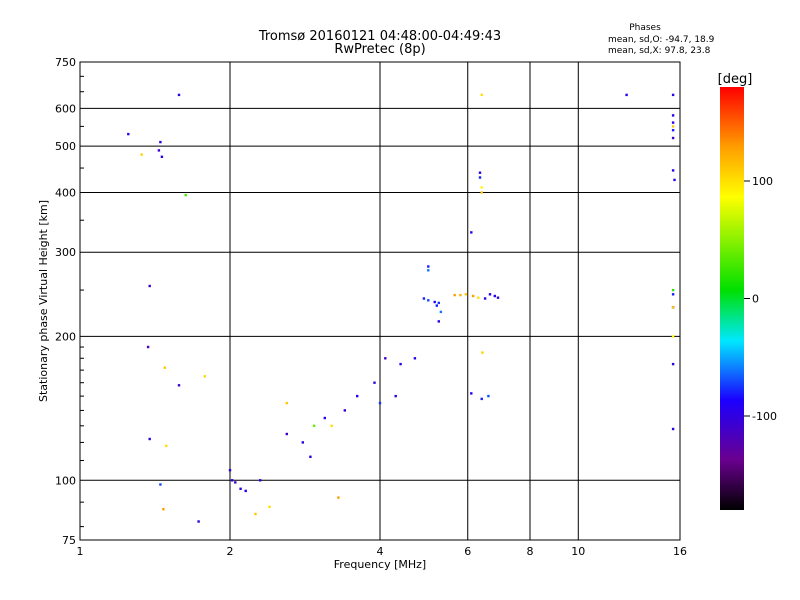 This screenshot has height=600, width=800. What do you see at coordinates (65, 108) in the screenshot?
I see `y-tick-label: 600` at bounding box center [65, 108].